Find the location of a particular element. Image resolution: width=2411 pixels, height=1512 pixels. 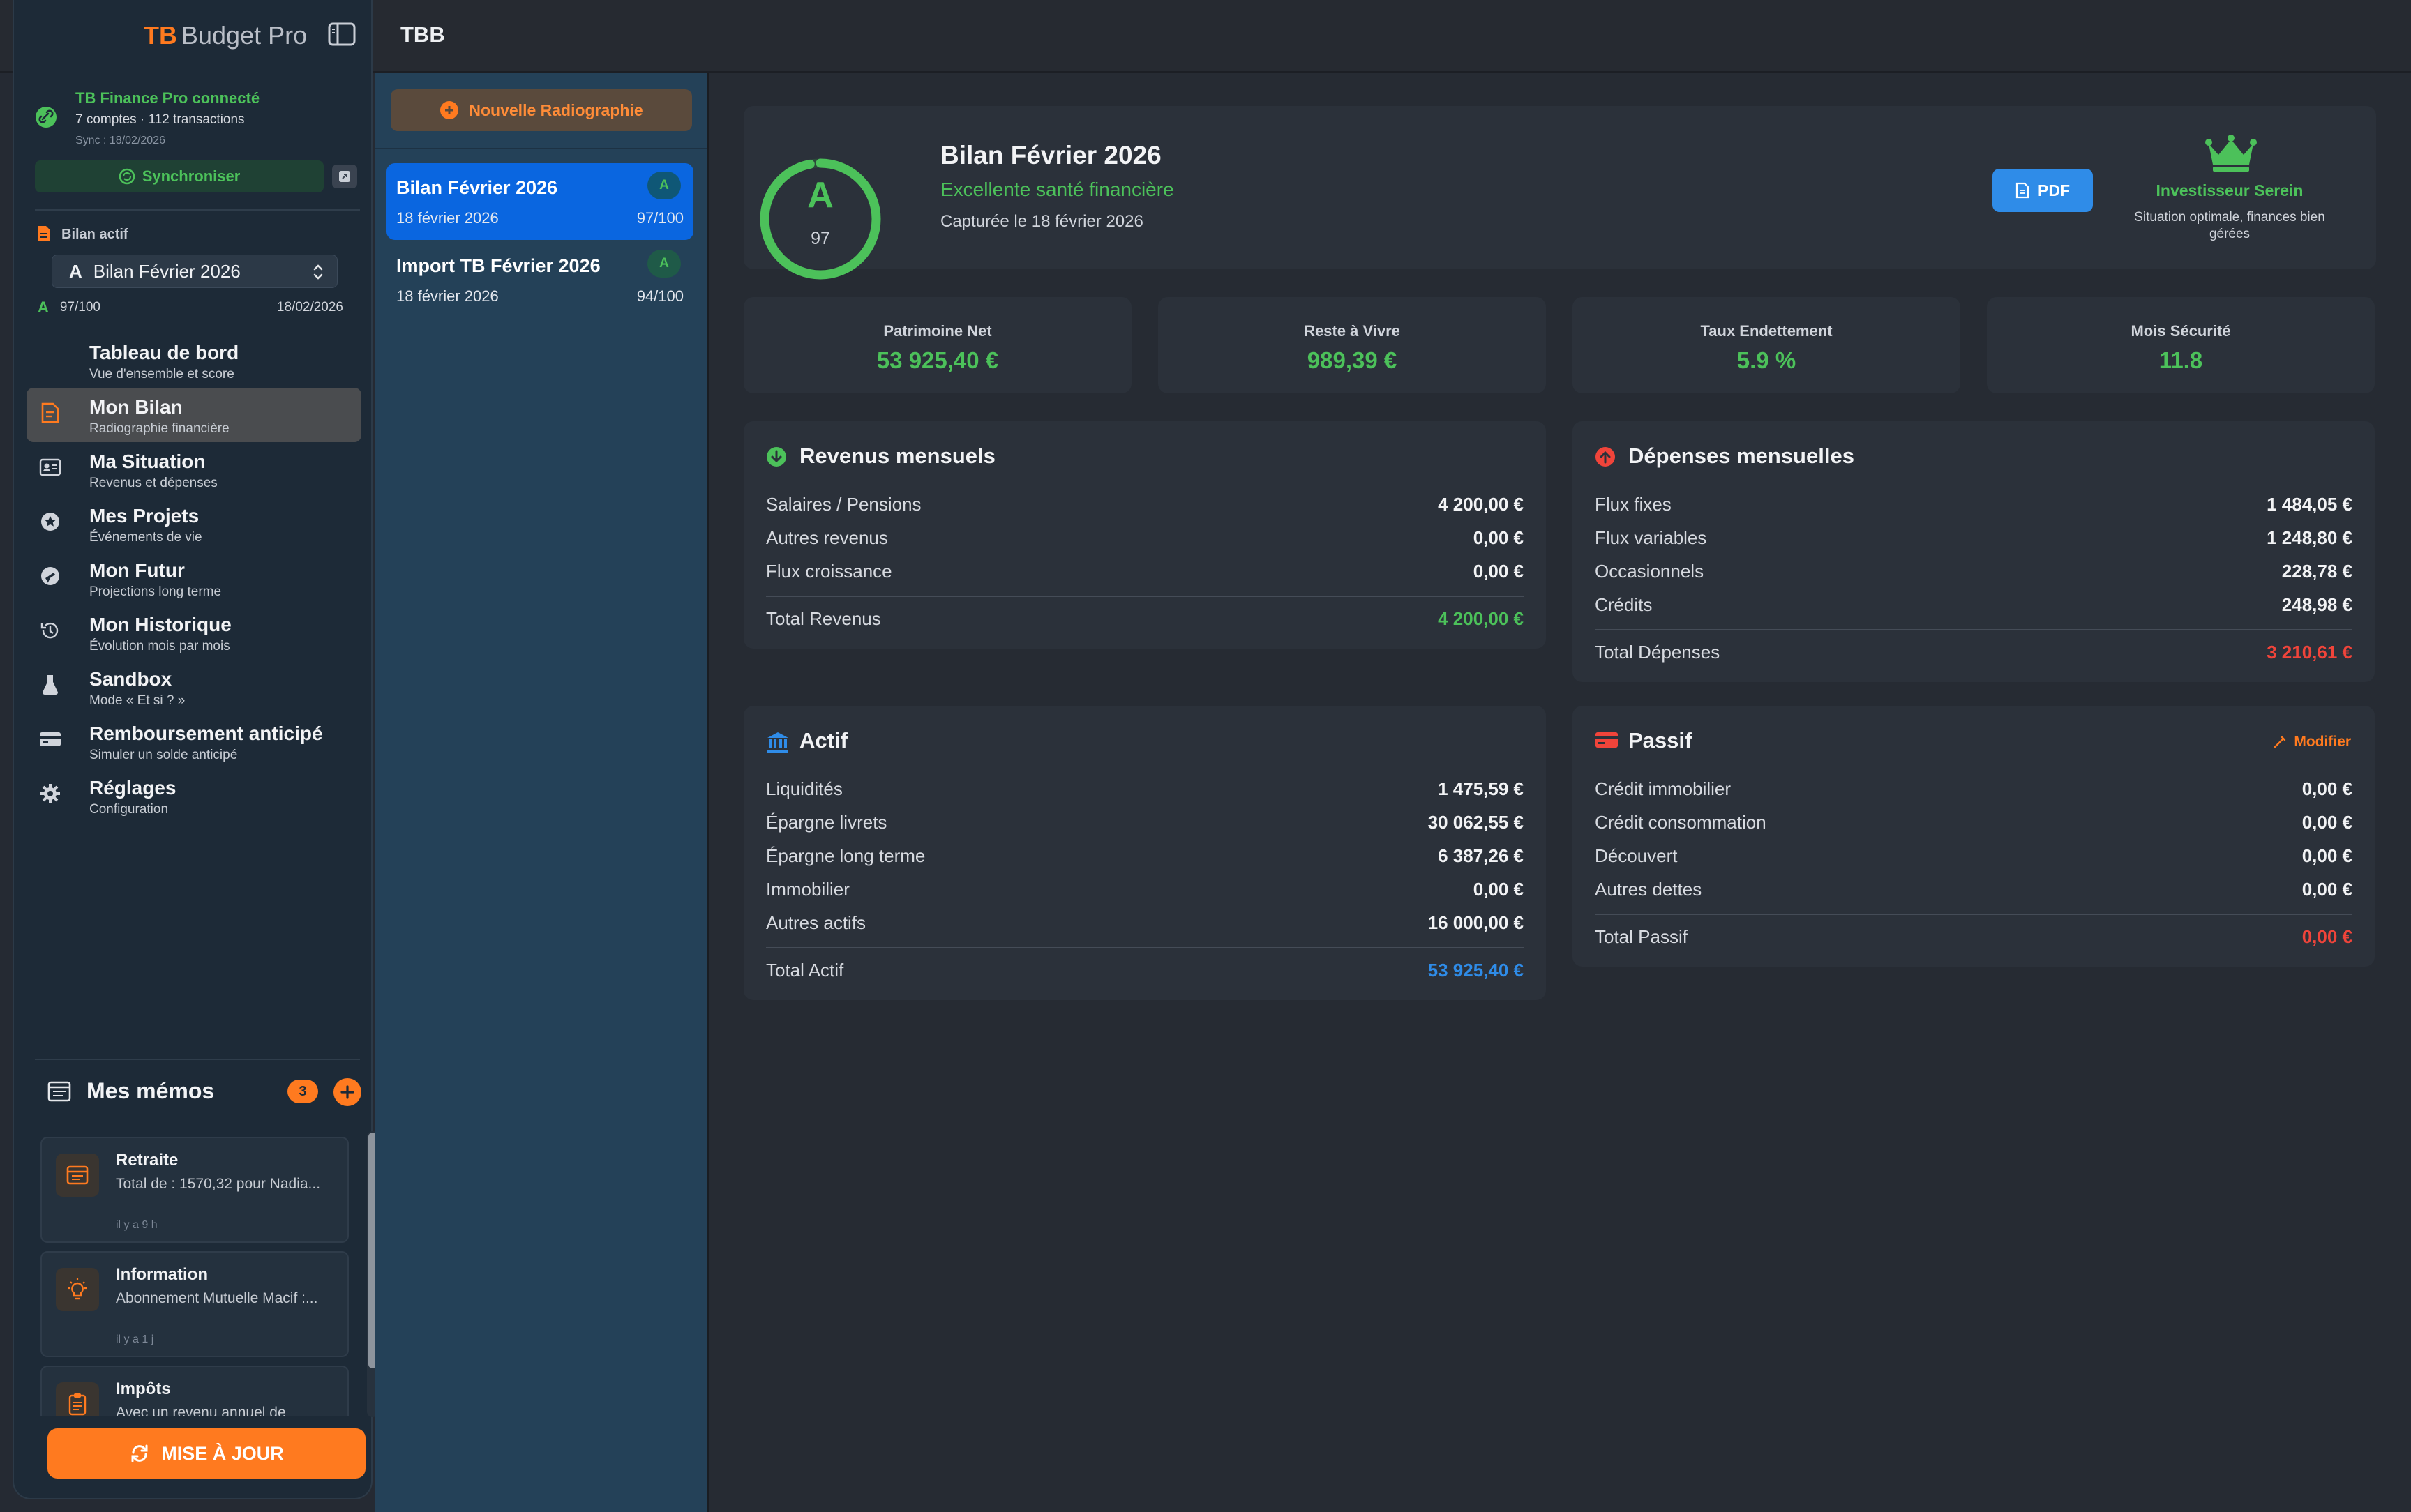

kpi-value: 11.8 is located at coordinates (2180, 360).